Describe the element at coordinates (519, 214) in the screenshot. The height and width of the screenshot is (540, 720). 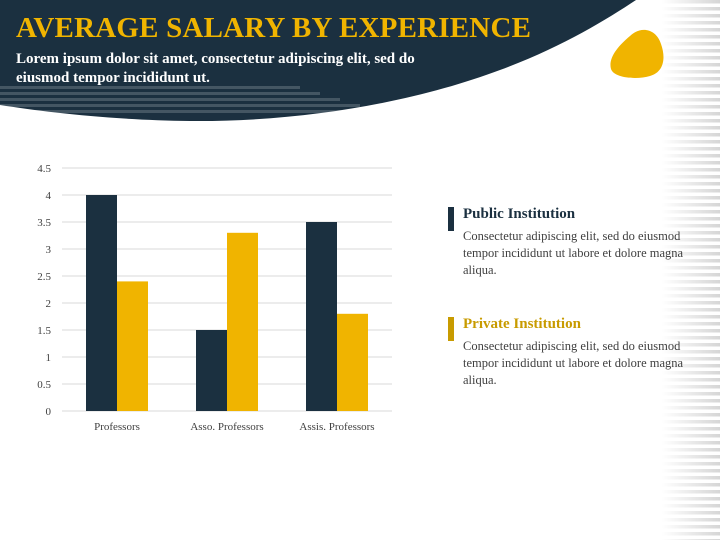
I see `legend-public-name: Public Institution` at that location.